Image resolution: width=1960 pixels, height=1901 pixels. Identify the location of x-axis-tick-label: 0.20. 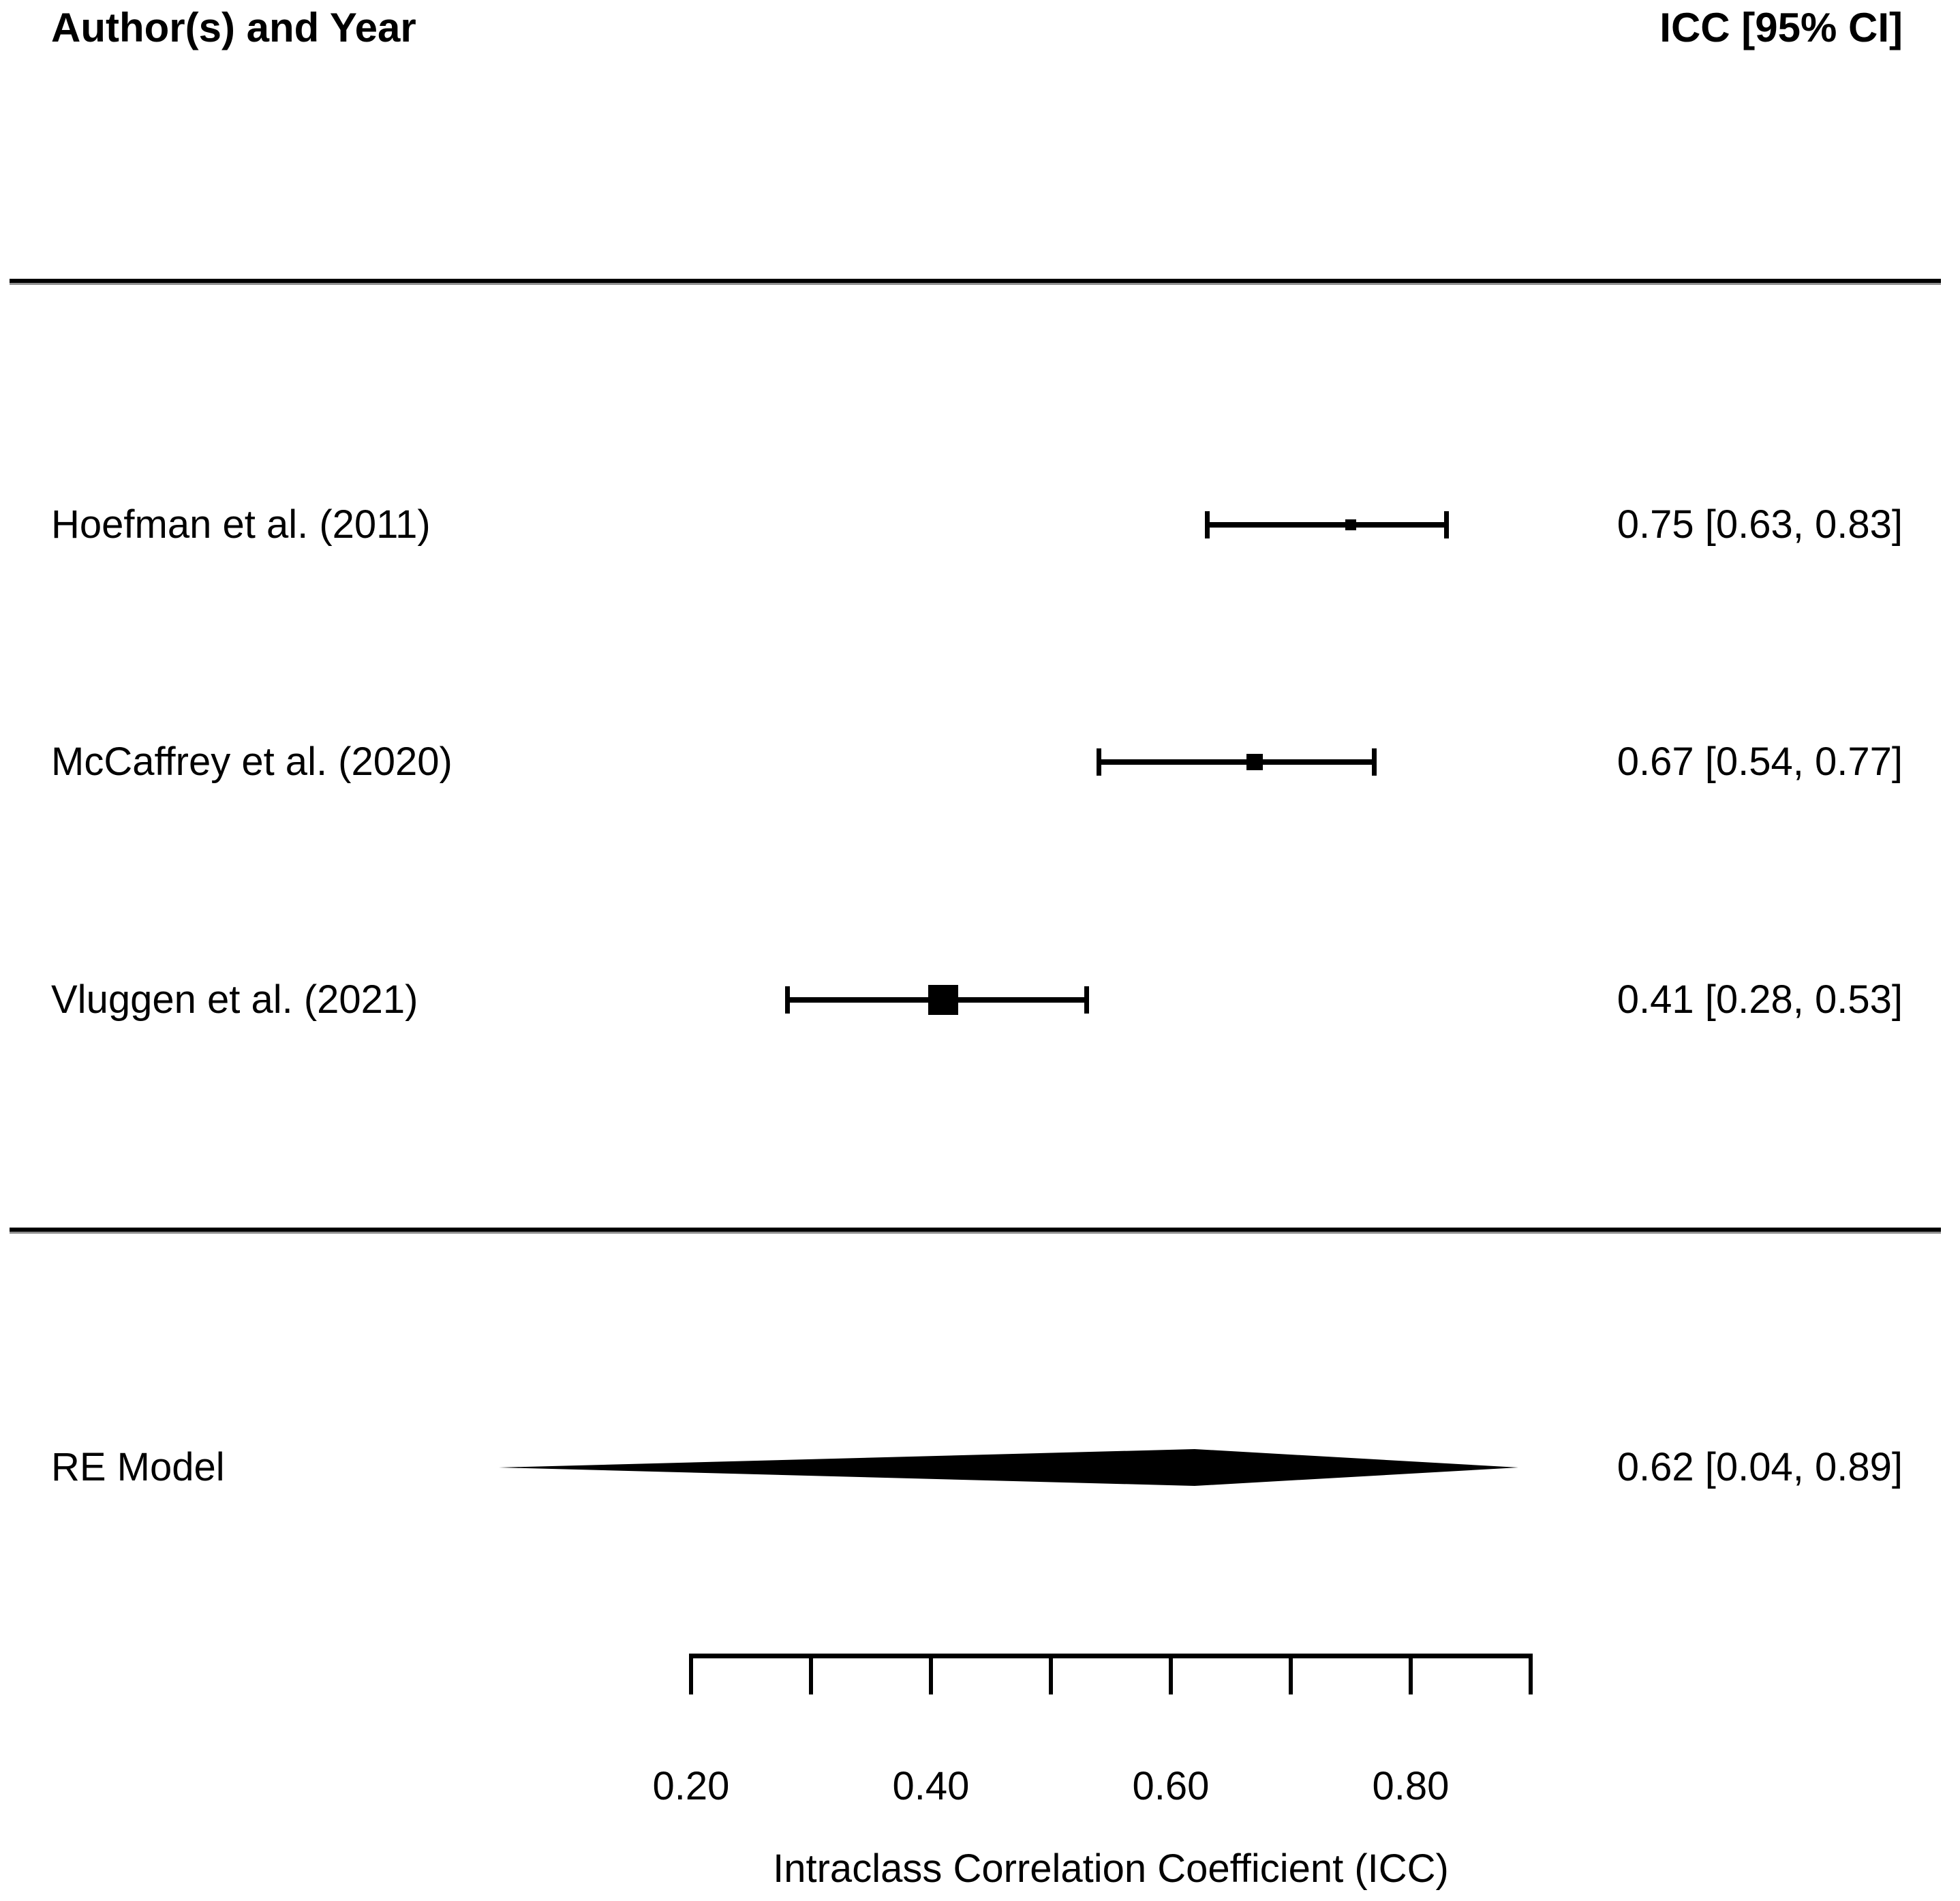
(691, 1786).